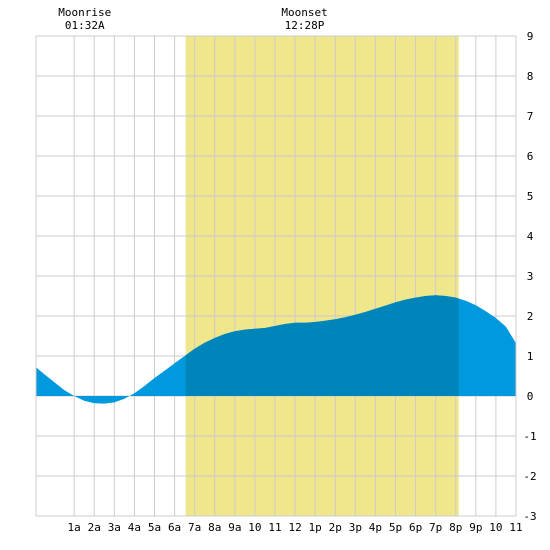 The image size is (550, 550). Describe the element at coordinates (529, 476) in the screenshot. I see `y-tick-label: -2` at that location.